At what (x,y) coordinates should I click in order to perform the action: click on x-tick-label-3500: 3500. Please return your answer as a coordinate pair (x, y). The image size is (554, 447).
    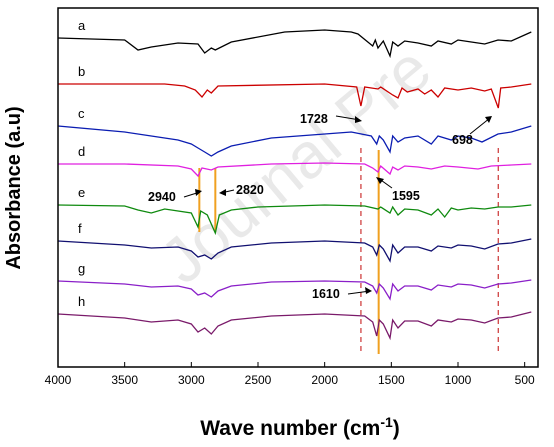
    Looking at the image, I should click on (124, 380).